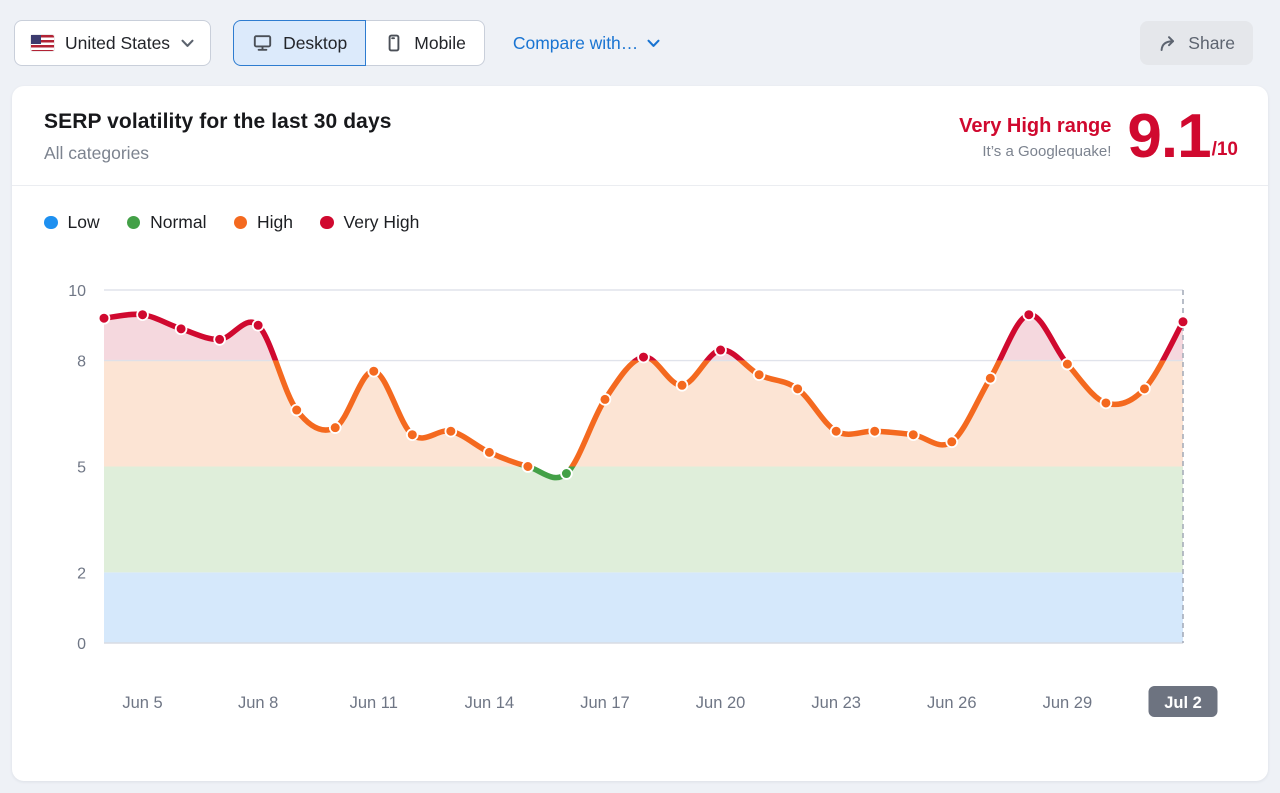 Image resolution: width=1280 pixels, height=793 pixels. What do you see at coordinates (1169, 136) in the screenshot?
I see `score-value: 9.1` at bounding box center [1169, 136].